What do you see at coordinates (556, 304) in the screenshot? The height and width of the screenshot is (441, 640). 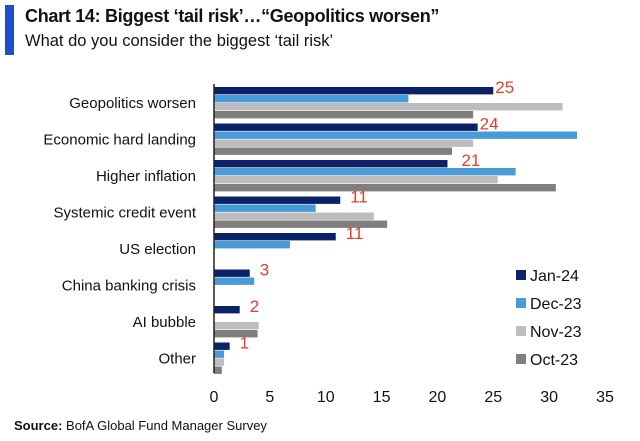 I see `legend-label: Dec-23` at bounding box center [556, 304].